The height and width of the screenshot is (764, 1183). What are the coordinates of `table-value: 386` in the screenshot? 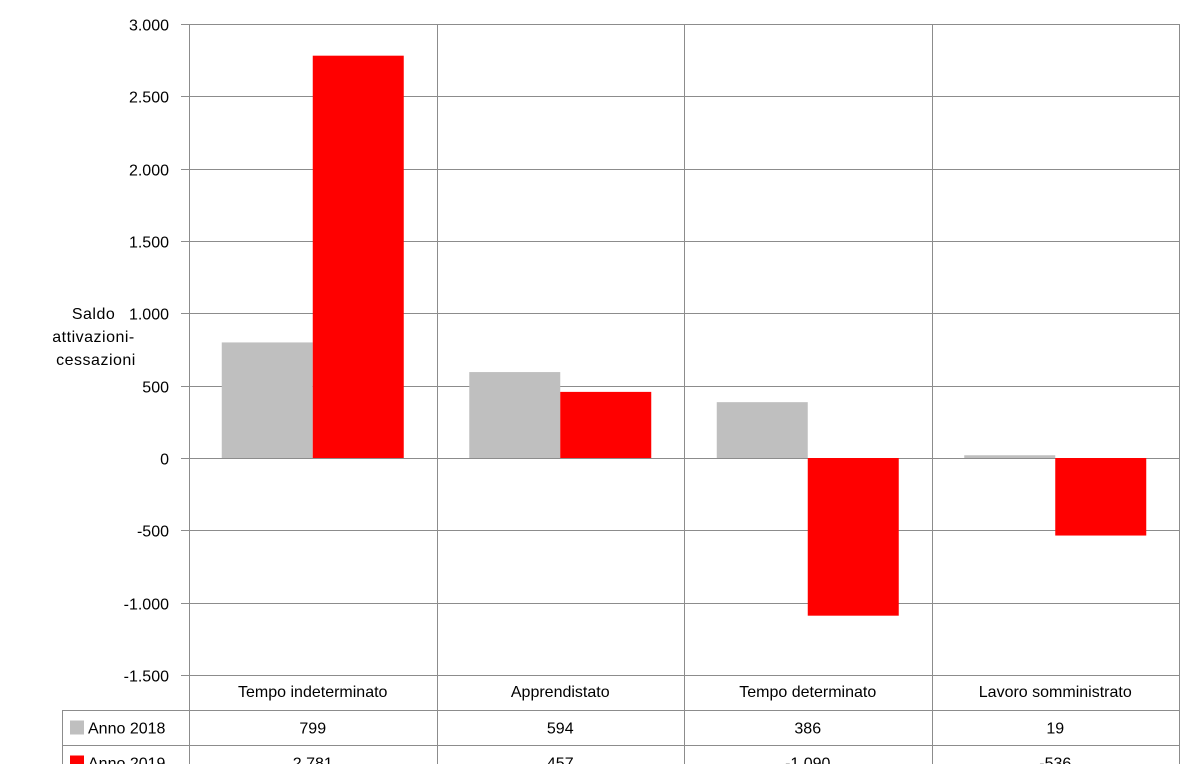 It's located at (807, 729).